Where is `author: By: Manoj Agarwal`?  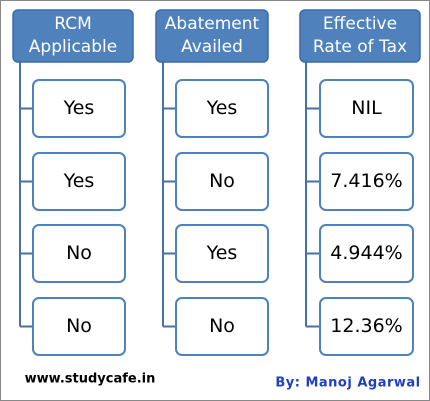 author: By: Manoj Agarwal is located at coordinates (347, 383).